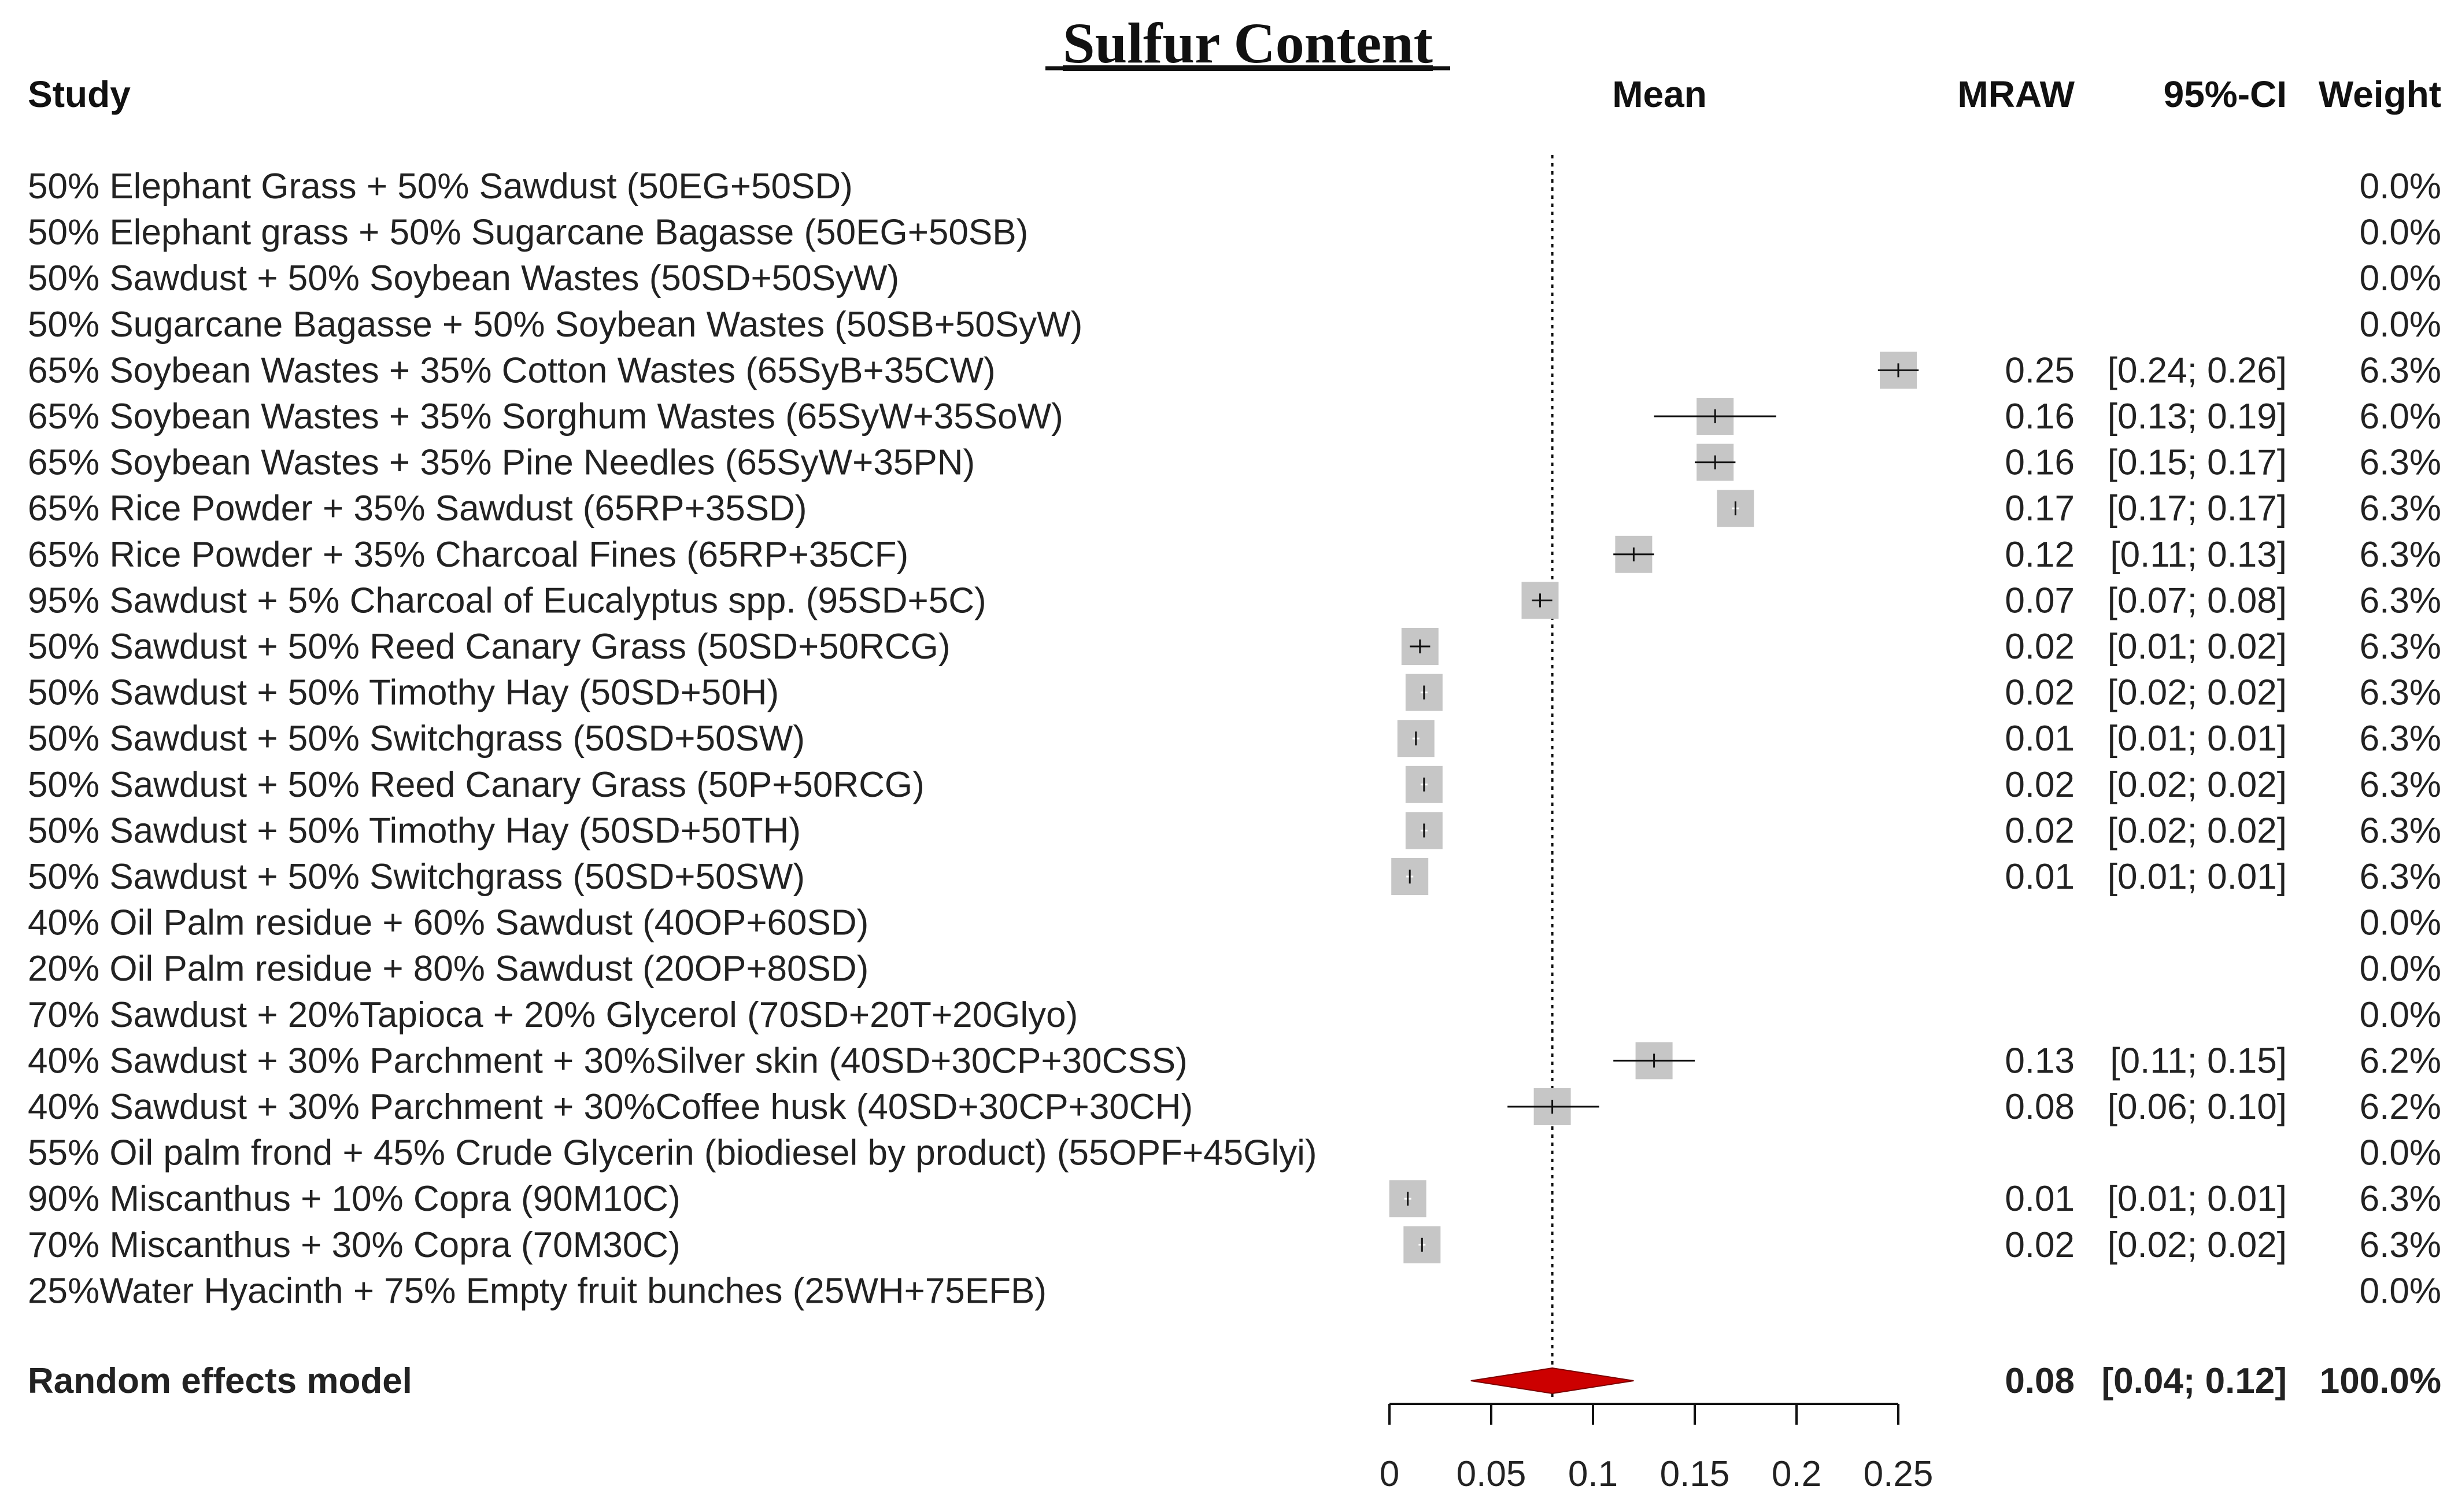  Describe the element at coordinates (2197, 1107) in the screenshot. I see `study-ci: [0.06; 0.10]` at that location.